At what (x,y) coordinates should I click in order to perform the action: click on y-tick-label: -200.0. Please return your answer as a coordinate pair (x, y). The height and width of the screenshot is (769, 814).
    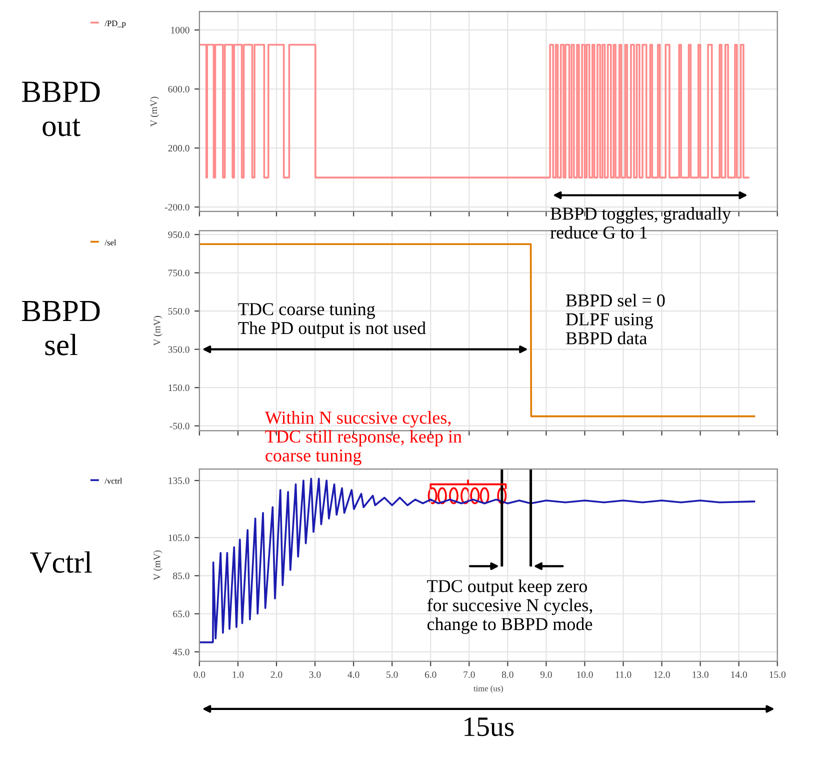
    Looking at the image, I should click on (177, 207).